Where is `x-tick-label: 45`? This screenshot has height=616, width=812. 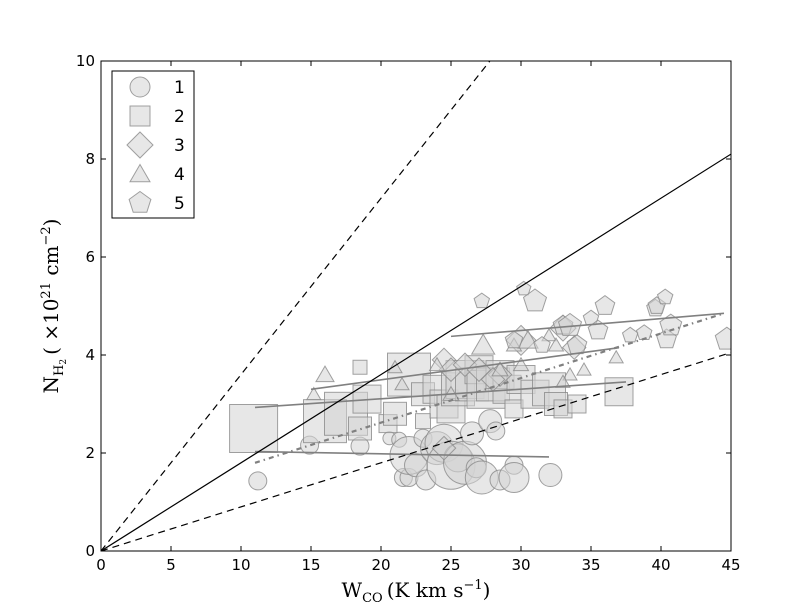 x-tick-label: 45 is located at coordinates (730, 565).